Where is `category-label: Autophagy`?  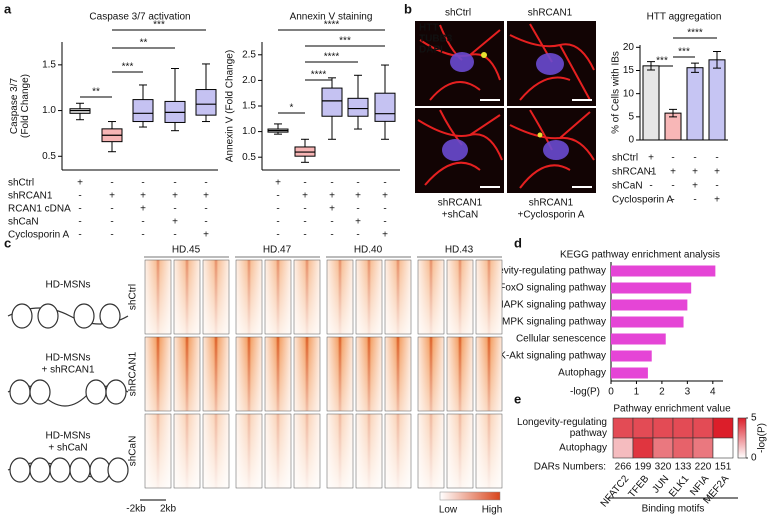 category-label: Autophagy is located at coordinates (582, 373).